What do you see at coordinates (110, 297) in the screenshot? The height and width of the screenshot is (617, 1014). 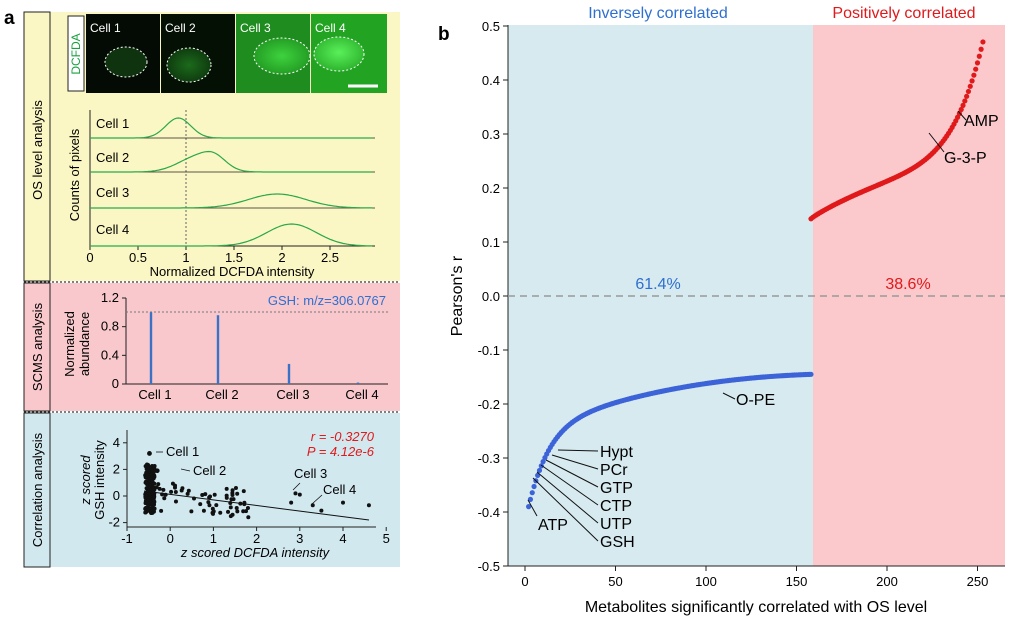 I see `scms-ytick: 1.2` at bounding box center [110, 297].